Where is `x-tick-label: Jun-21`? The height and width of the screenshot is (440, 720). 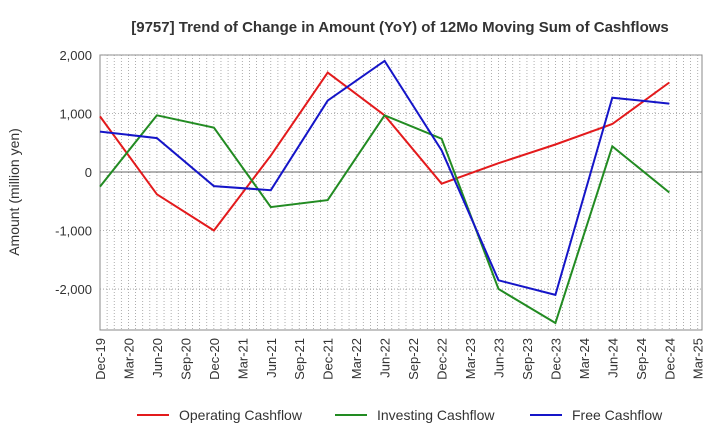 x-tick-label: Jun-21 is located at coordinates (271, 358).